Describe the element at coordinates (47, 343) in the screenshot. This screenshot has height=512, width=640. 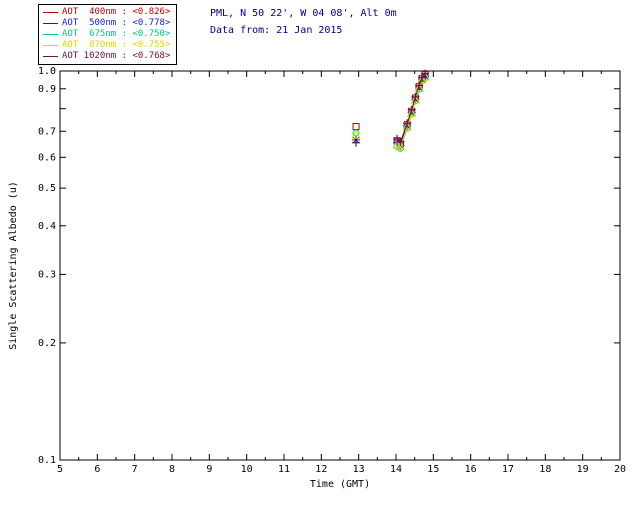
I see `y-tick-label: 0.2` at that location.